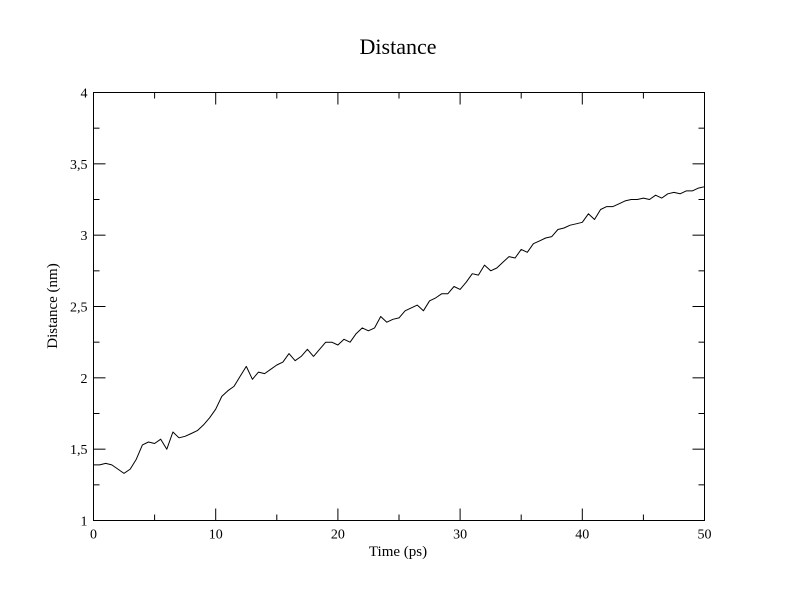 The image size is (792, 612). I want to click on chart-title: Distance, so click(398, 46).